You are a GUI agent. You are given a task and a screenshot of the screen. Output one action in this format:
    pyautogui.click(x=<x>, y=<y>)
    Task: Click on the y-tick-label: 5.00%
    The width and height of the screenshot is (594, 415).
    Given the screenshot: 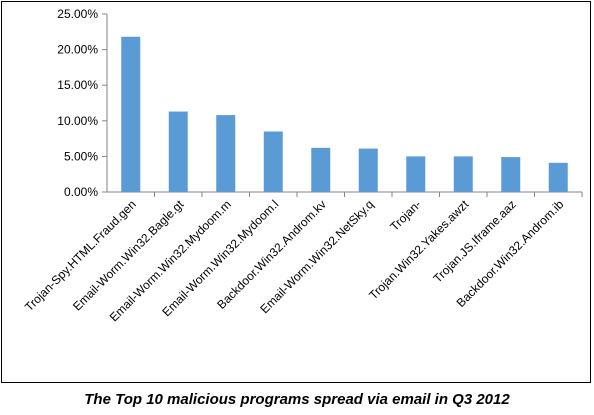 What is the action you would take?
    pyautogui.click(x=81, y=156)
    